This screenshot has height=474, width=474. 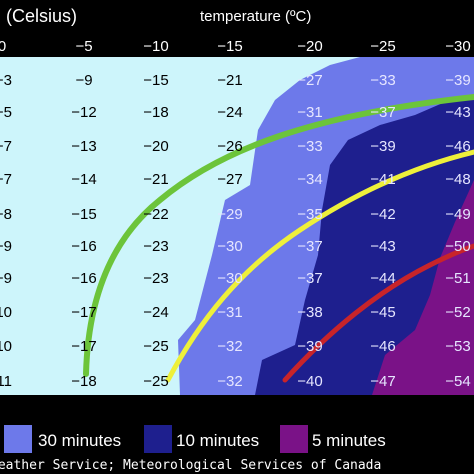 I want to click on grid-cell: −52, so click(x=457, y=312).